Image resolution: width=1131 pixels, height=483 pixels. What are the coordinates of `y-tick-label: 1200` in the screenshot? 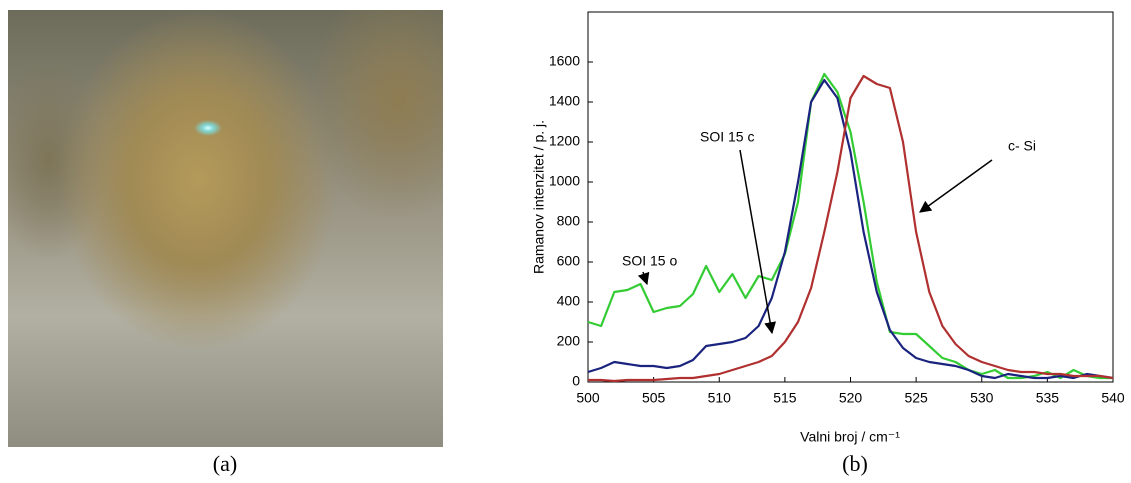 It's located at (564, 141).